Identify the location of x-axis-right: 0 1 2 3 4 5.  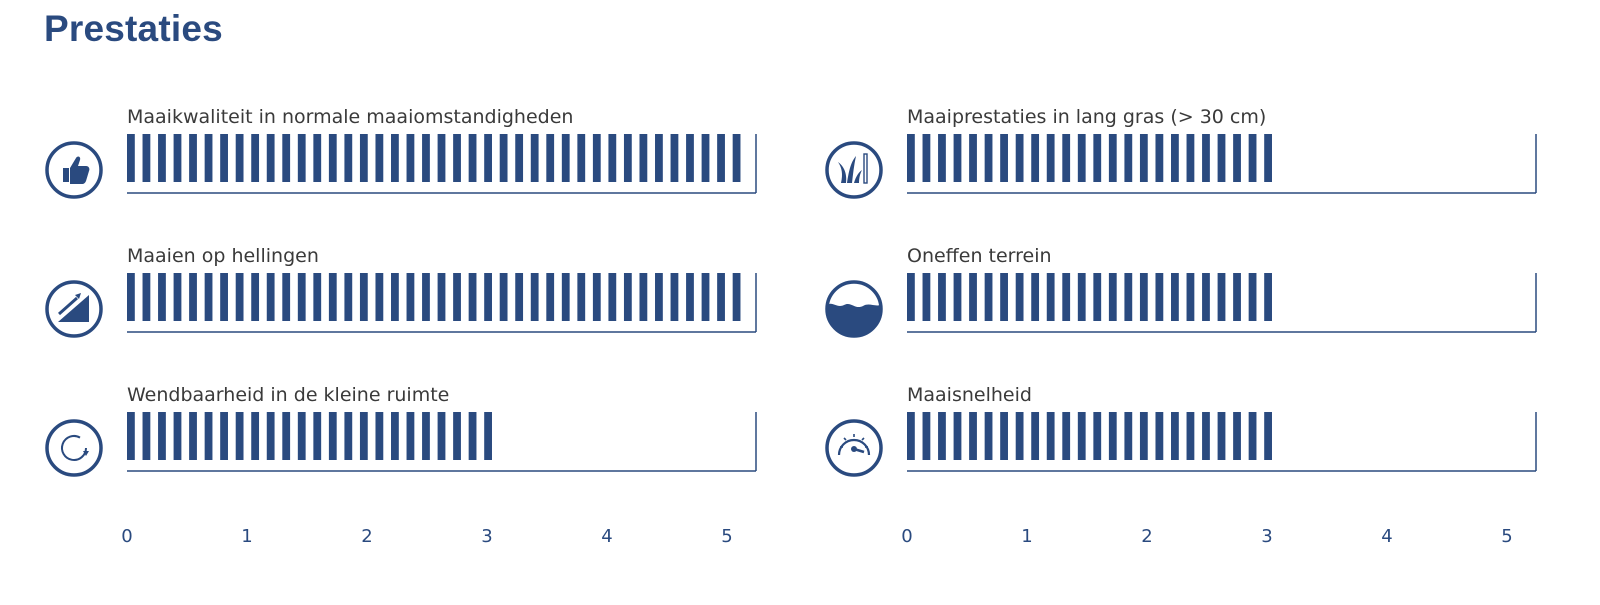
(1218, 533).